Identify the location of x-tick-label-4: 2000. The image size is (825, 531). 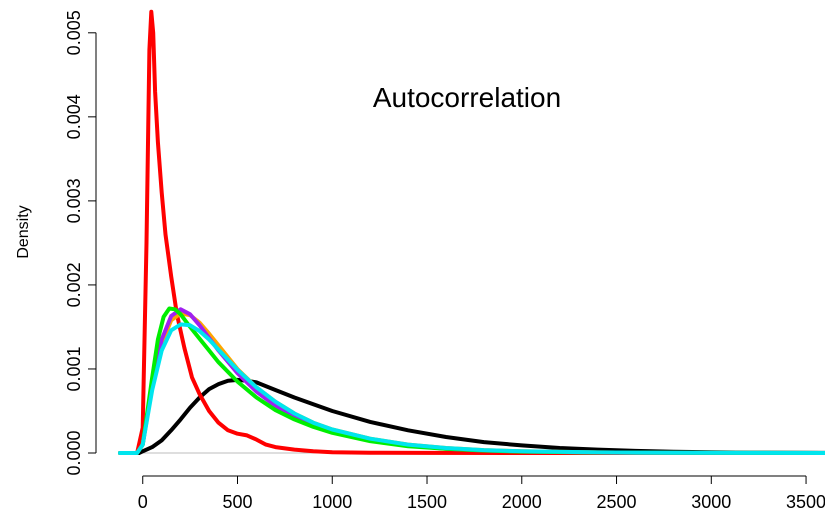
(522, 502).